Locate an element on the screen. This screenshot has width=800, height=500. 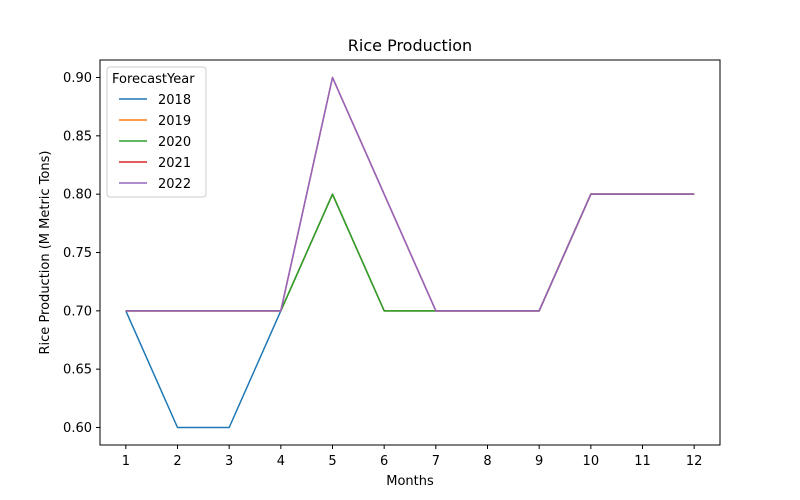
legend-label-2022: 2022 is located at coordinates (174, 184).